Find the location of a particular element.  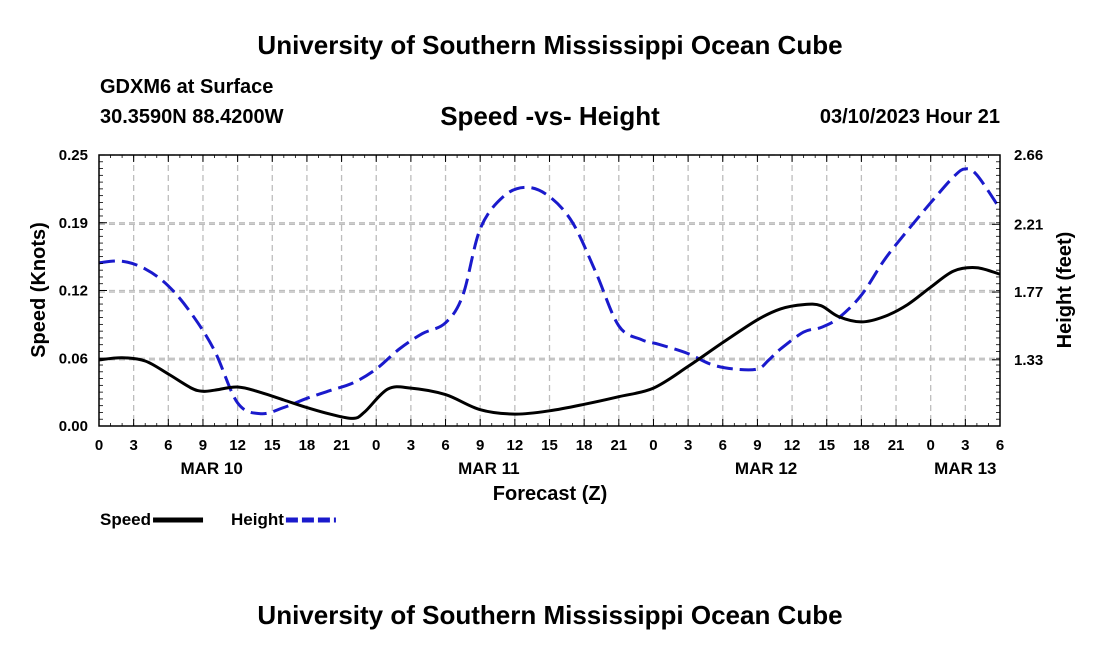

station-label: GDXM6 at Surface is located at coordinates (187, 87).